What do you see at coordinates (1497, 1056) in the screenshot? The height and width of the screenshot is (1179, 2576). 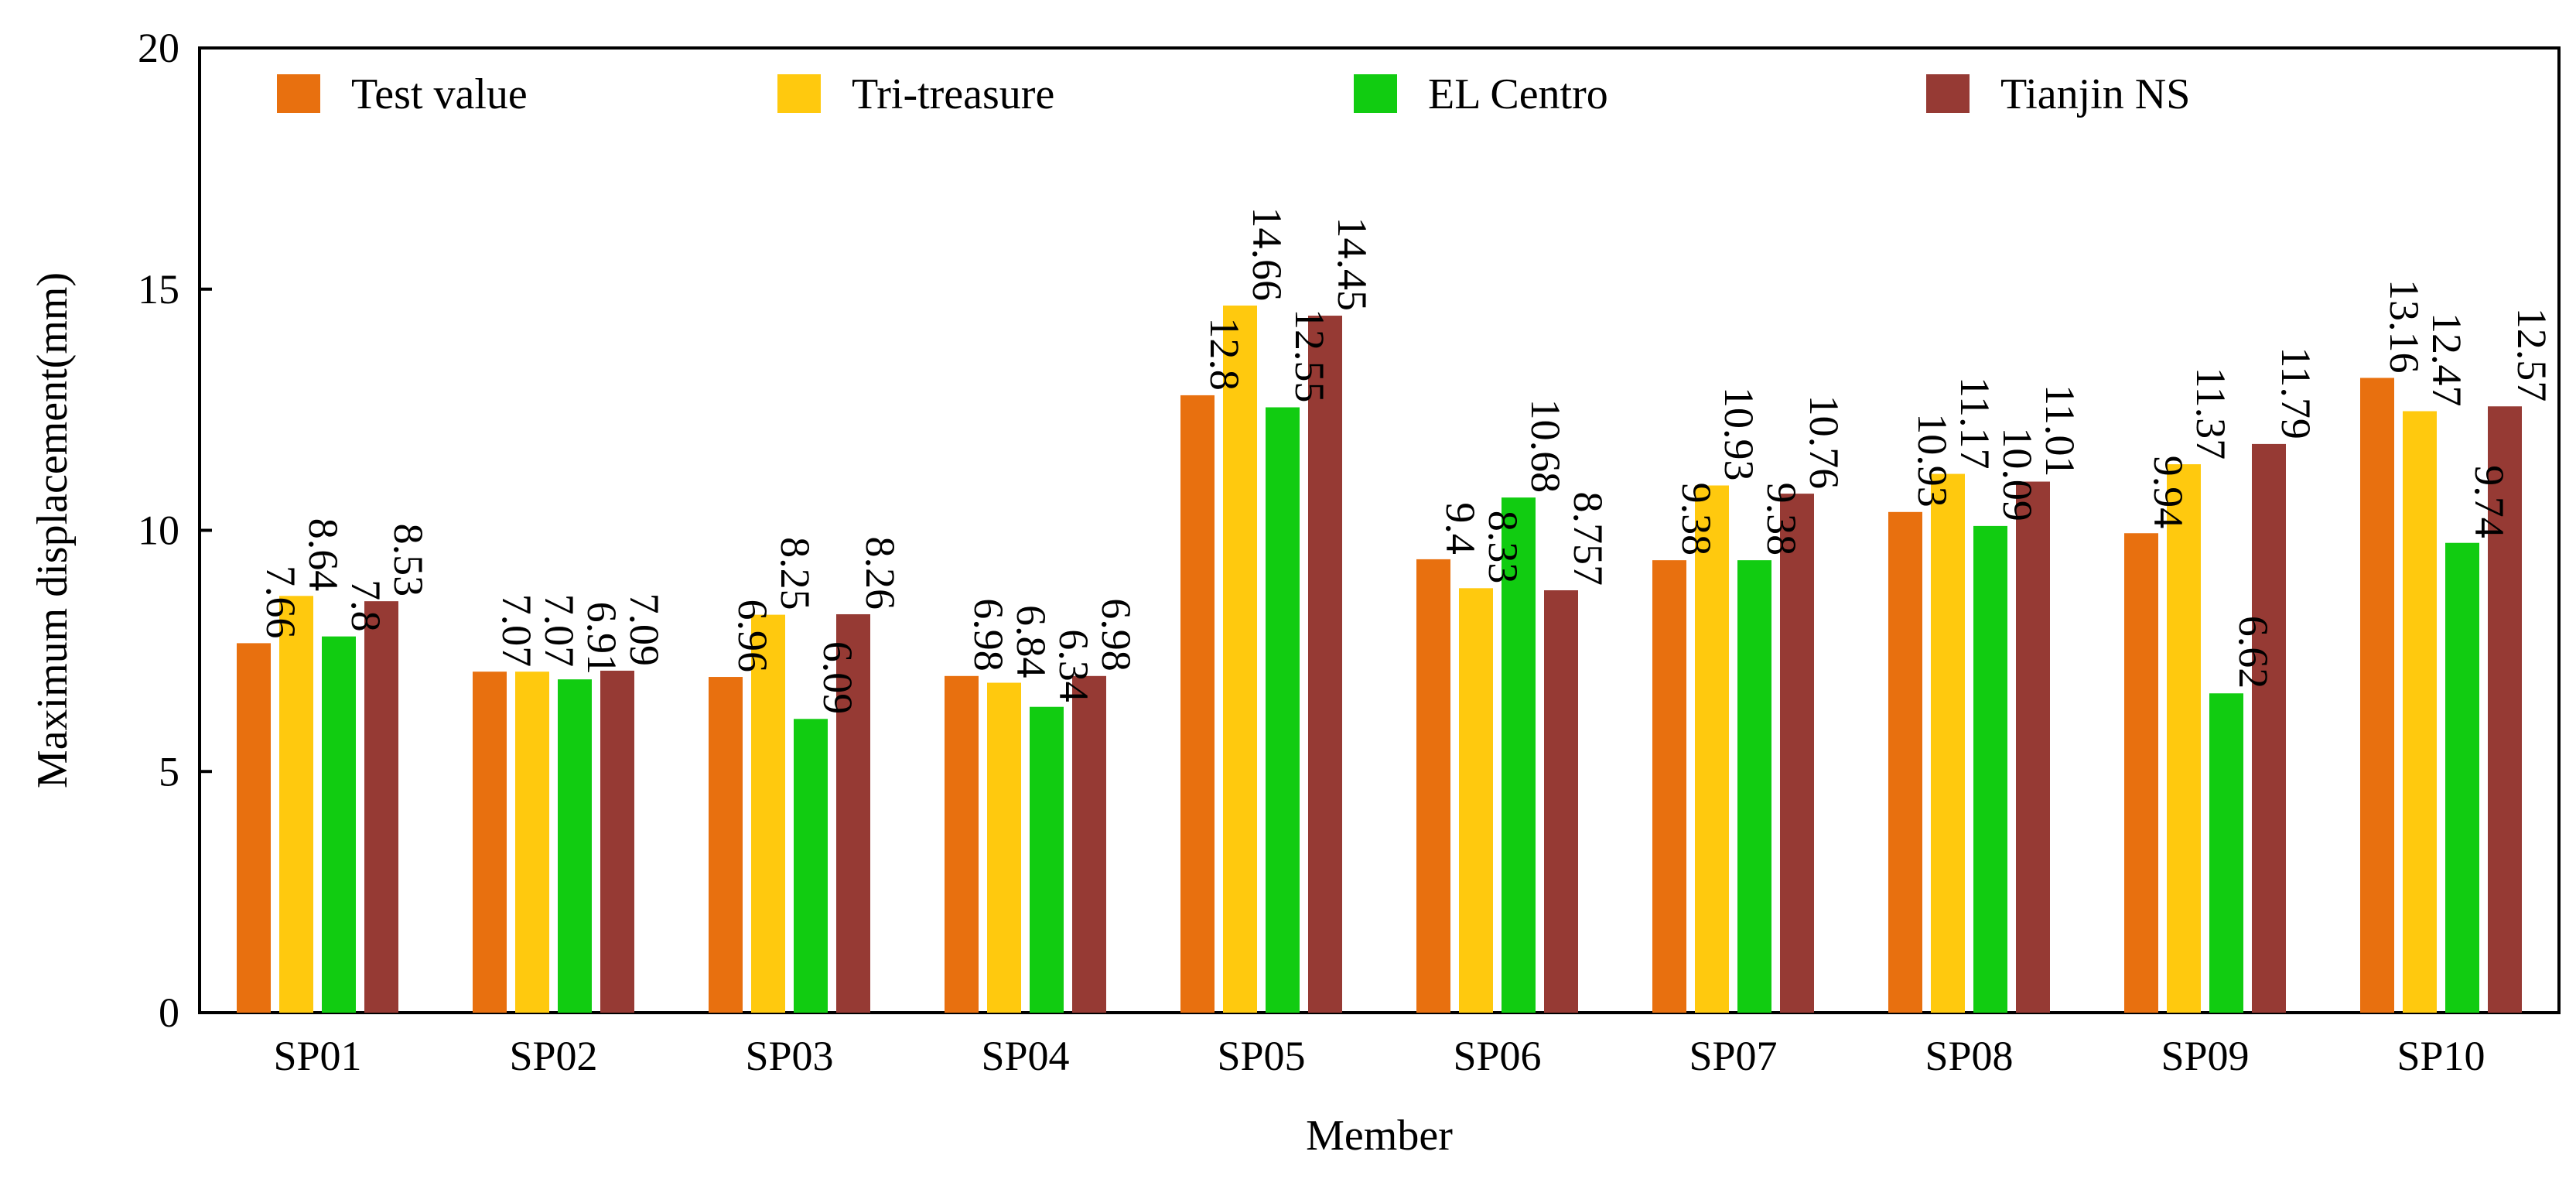 I see `x-tick-label: SP06` at bounding box center [1497, 1056].